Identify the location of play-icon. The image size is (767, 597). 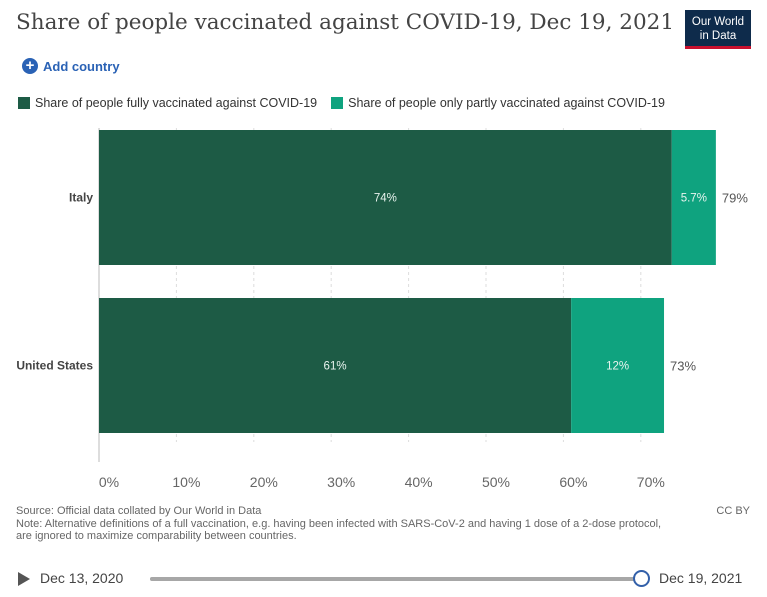
(24, 579).